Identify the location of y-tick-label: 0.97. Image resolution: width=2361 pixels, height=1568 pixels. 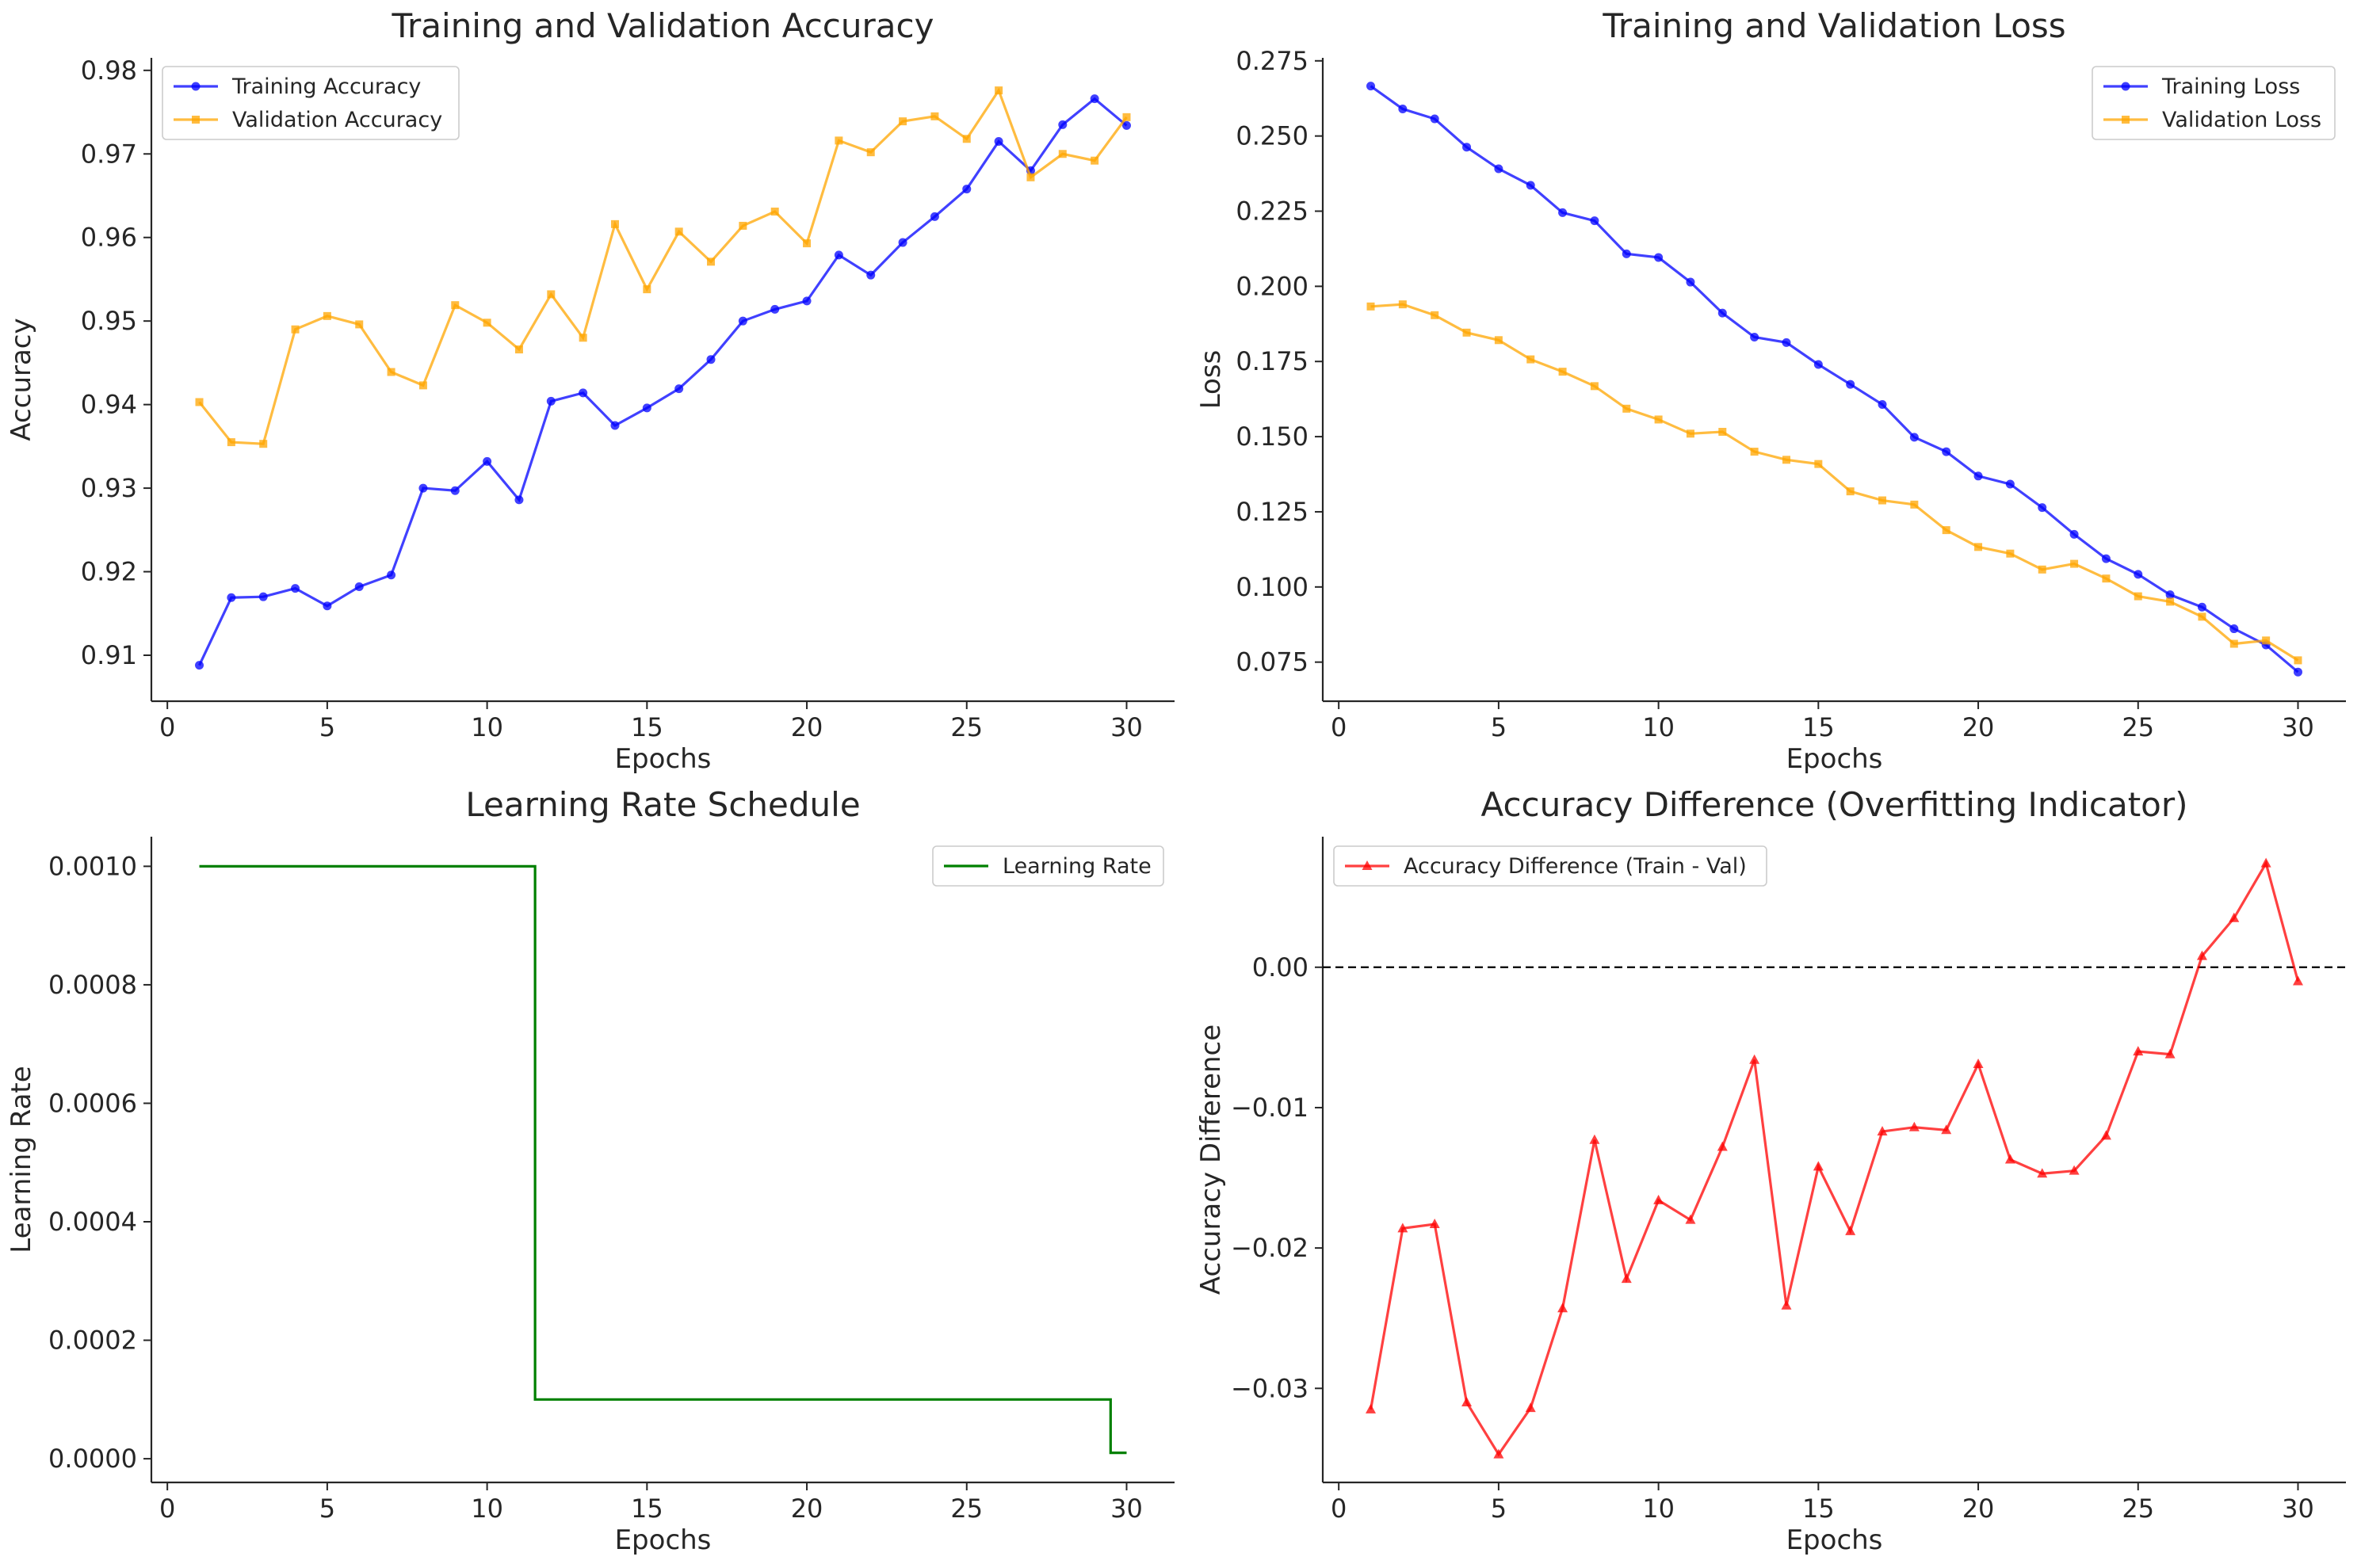
(109, 154).